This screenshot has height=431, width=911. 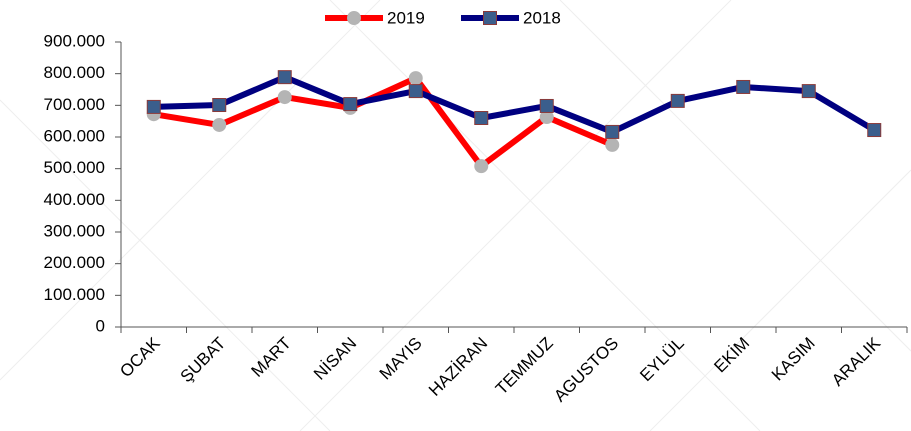 I want to click on x-tick-label: ŞUBAT, so click(x=203, y=360).